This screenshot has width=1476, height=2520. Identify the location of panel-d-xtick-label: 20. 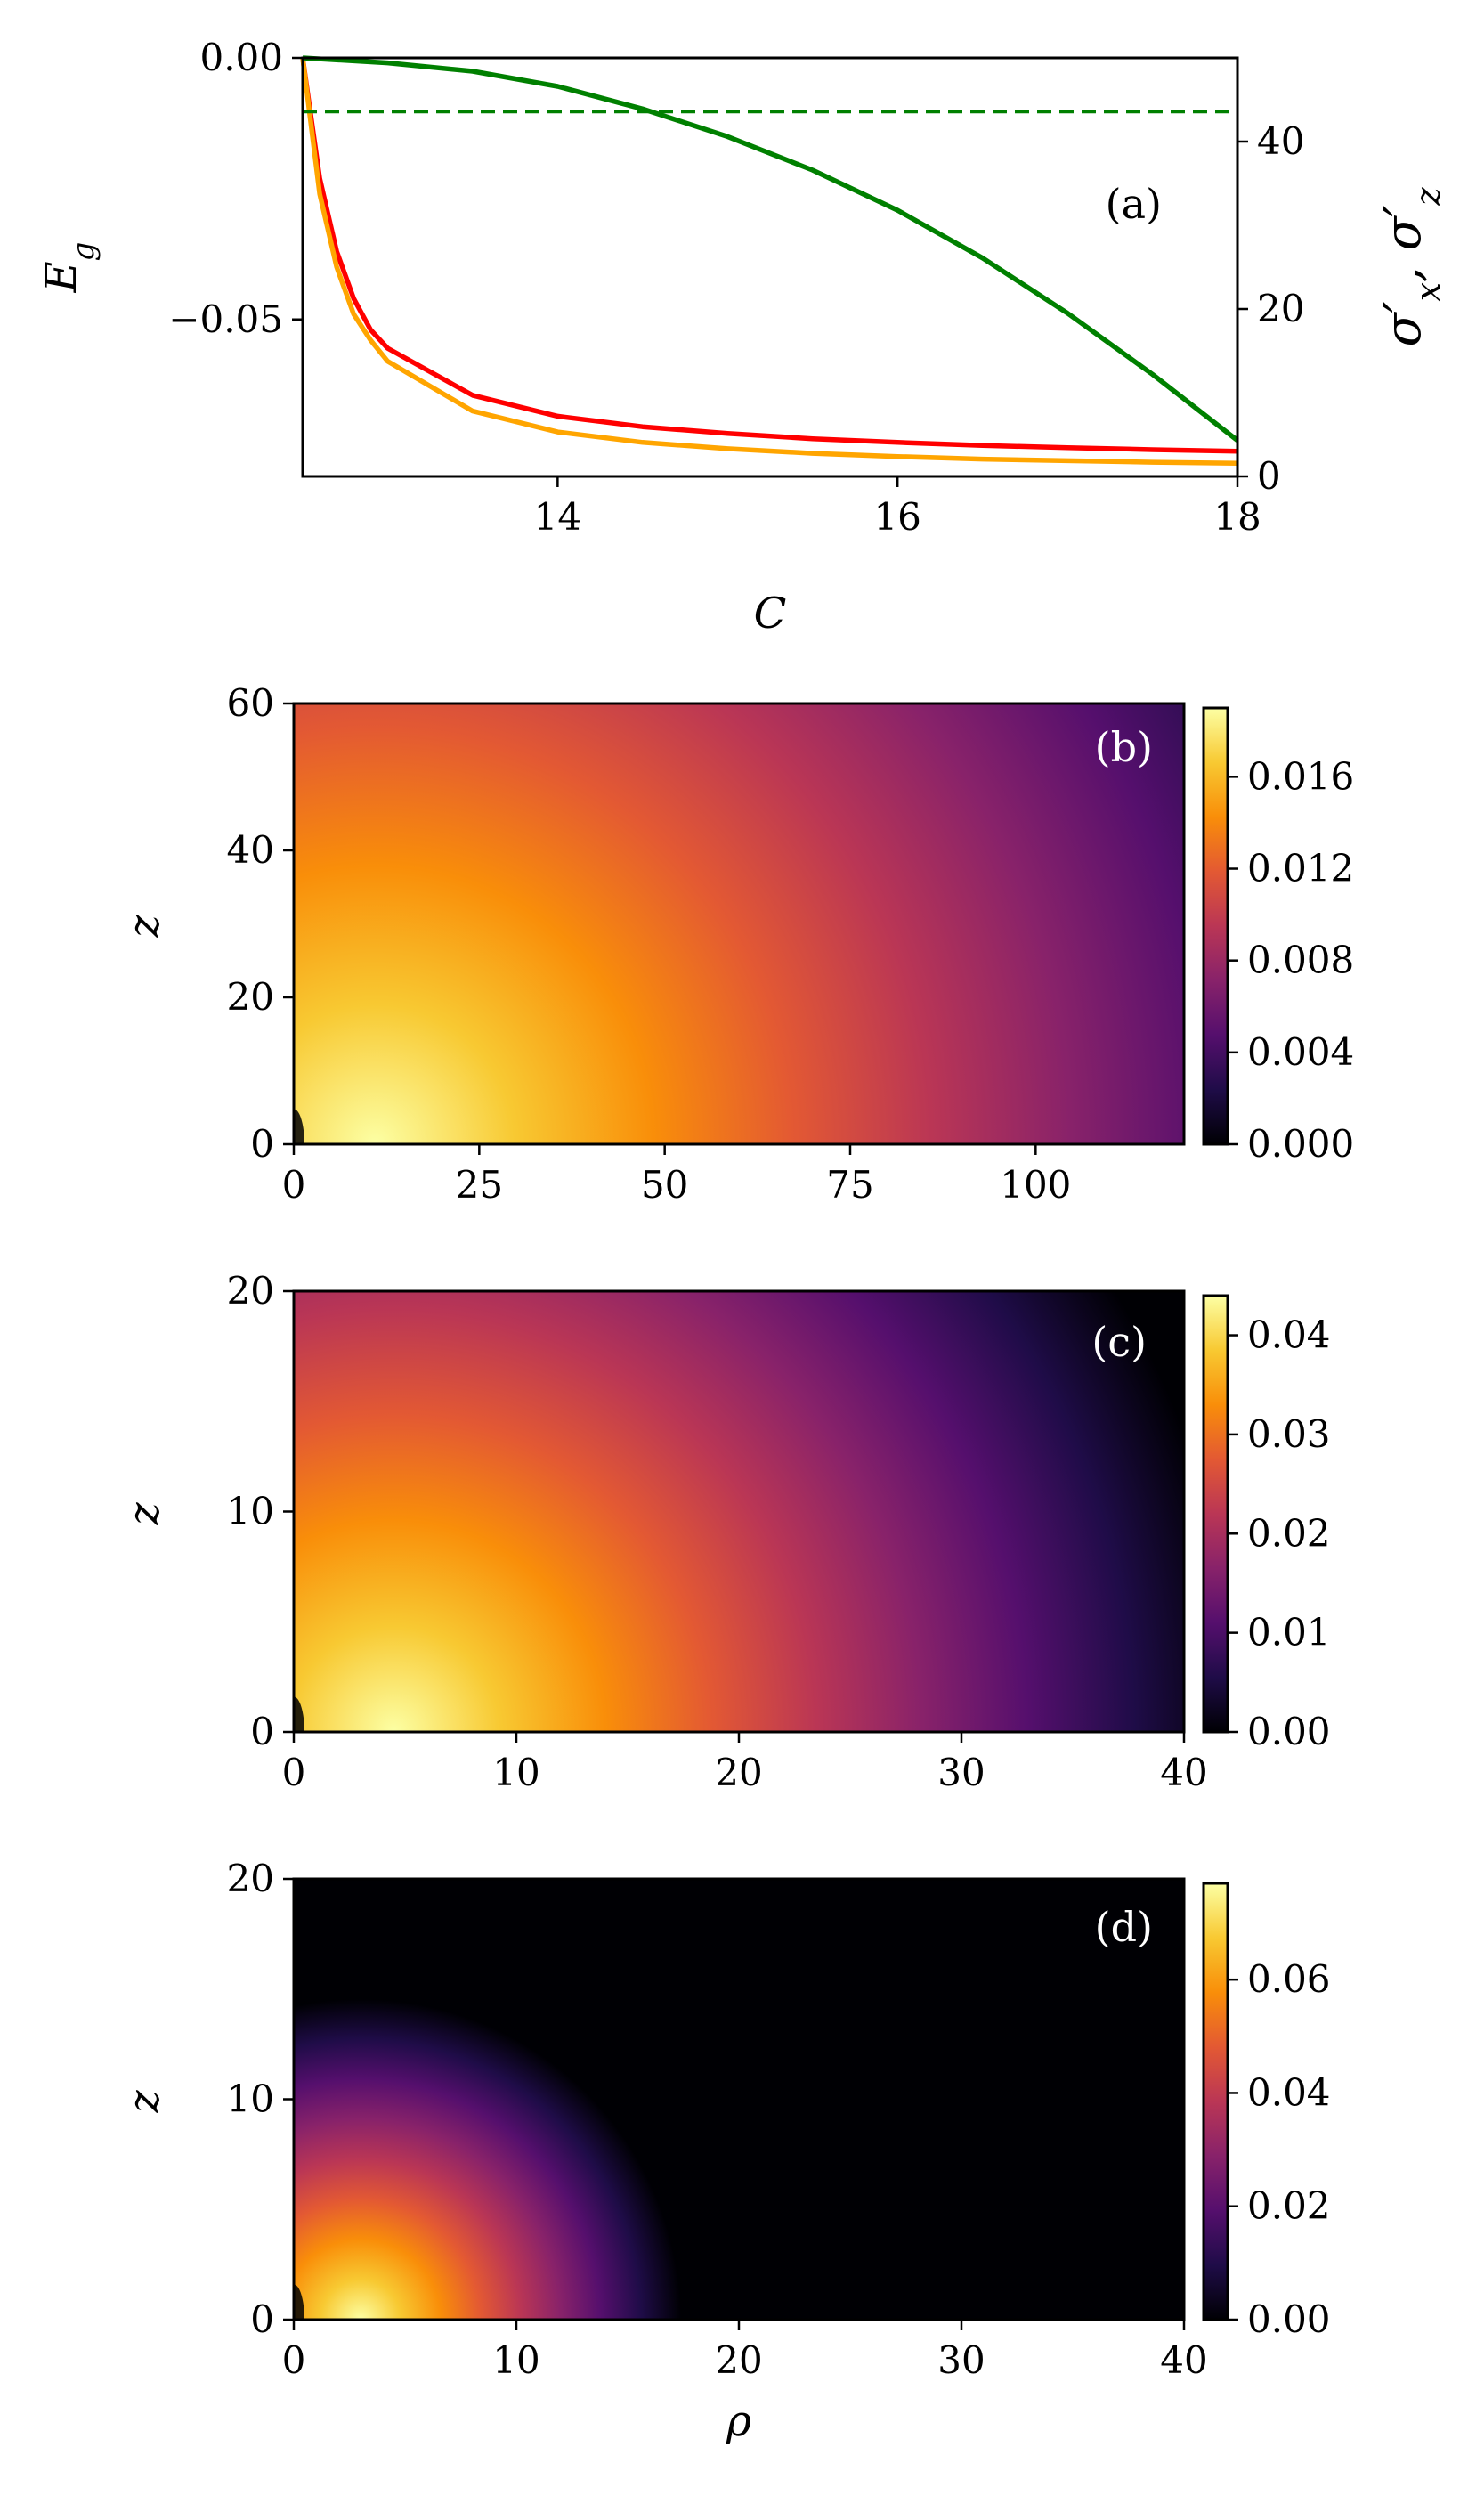
(738, 2360).